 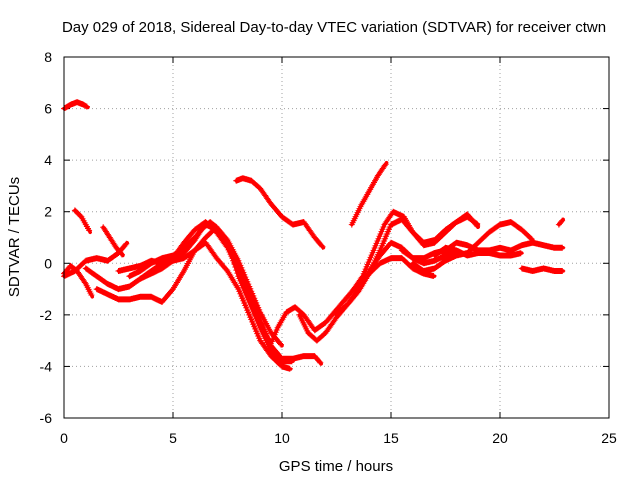 I want to click on y-tick-label: 2, so click(x=48, y=212).